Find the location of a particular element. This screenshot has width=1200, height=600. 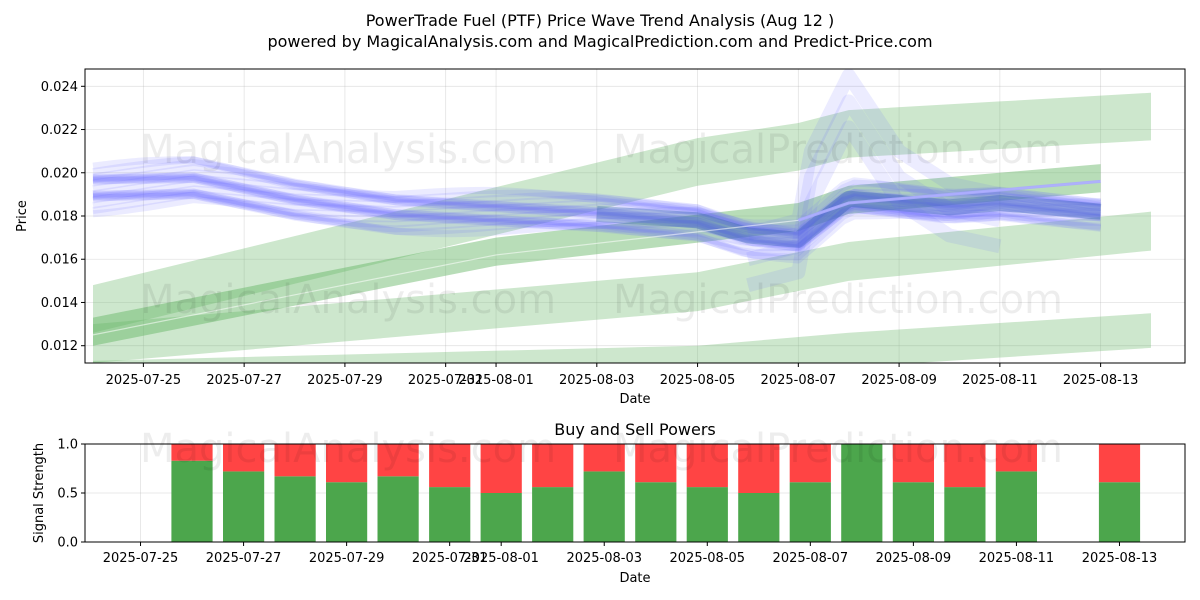

power-y-tick-label: 1.0 is located at coordinates (67, 445).